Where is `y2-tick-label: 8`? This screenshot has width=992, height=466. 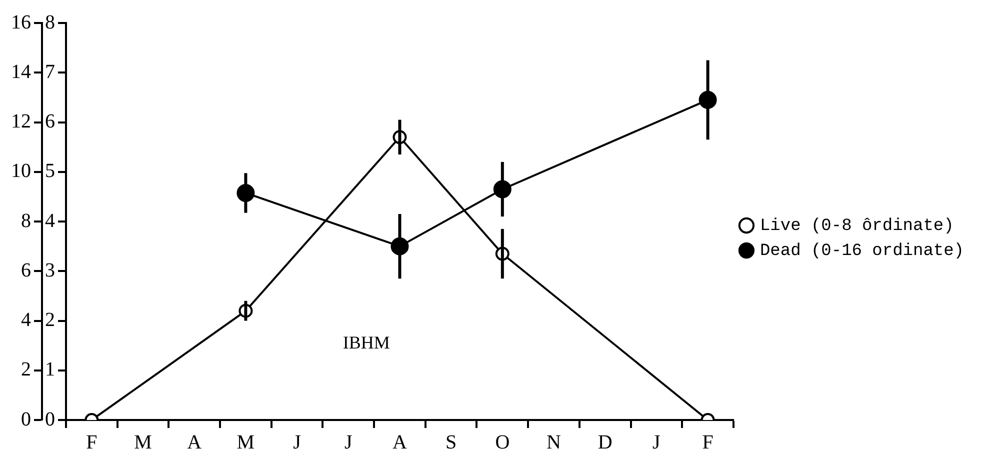 y2-tick-label: 8 is located at coordinates (50, 22).